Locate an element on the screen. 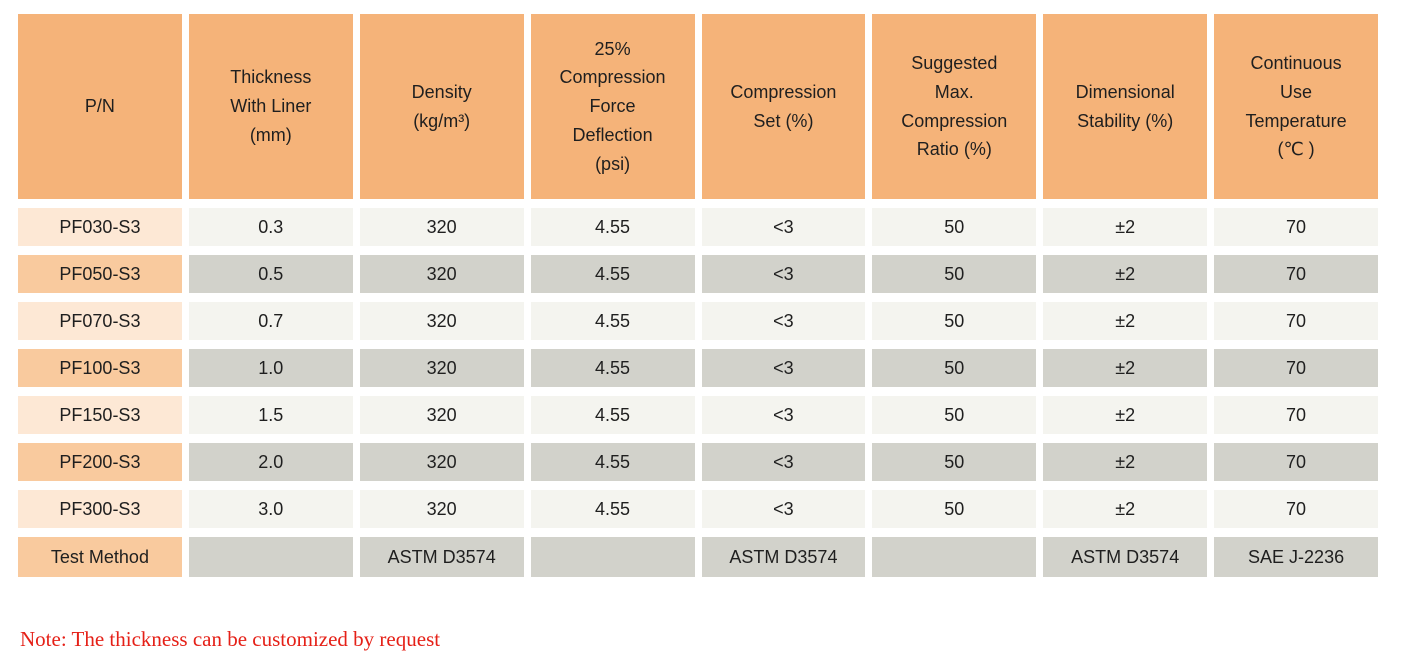 The height and width of the screenshot is (665, 1405). value-cell: 2.0 is located at coordinates (270, 462).